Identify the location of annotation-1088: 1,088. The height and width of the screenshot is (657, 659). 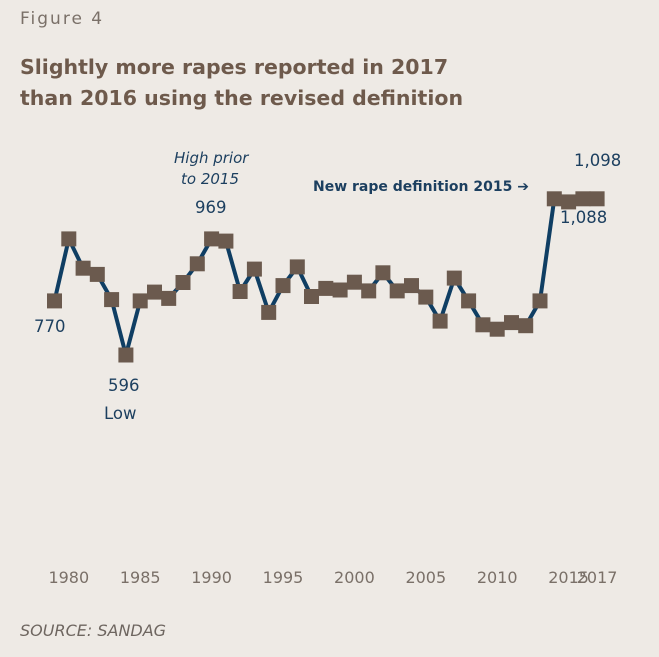
(583, 217).